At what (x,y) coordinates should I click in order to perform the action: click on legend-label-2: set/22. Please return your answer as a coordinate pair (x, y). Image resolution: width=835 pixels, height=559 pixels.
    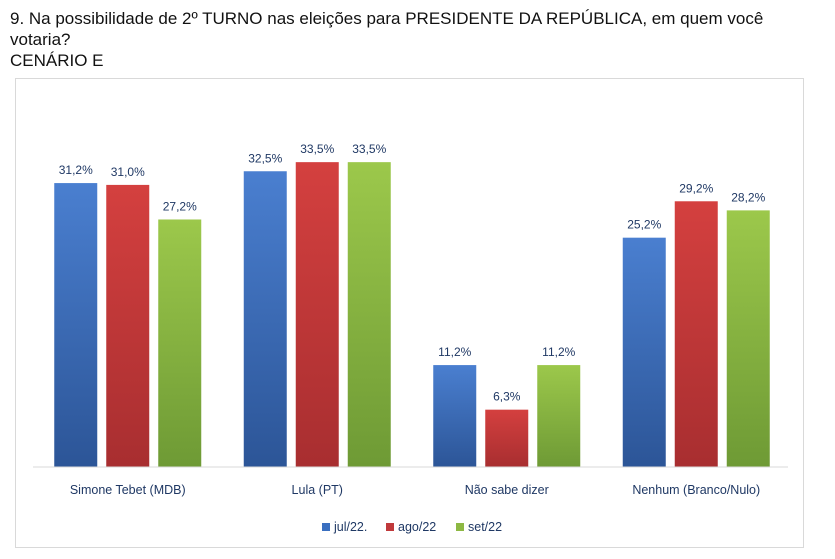
    Looking at the image, I should click on (485, 527).